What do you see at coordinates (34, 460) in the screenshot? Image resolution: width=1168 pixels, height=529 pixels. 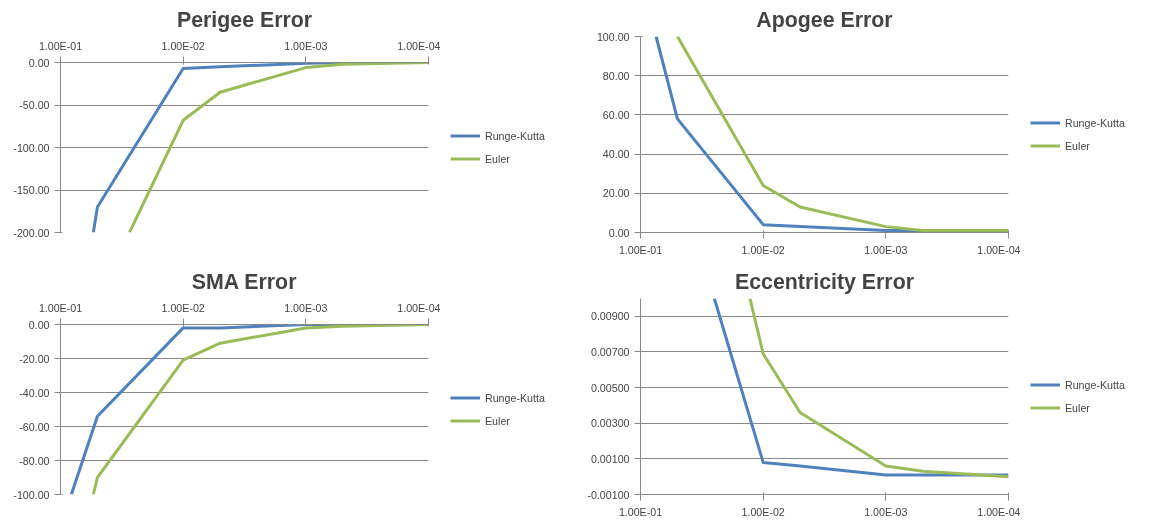 I see `y-tick-label: -80.00` at bounding box center [34, 460].